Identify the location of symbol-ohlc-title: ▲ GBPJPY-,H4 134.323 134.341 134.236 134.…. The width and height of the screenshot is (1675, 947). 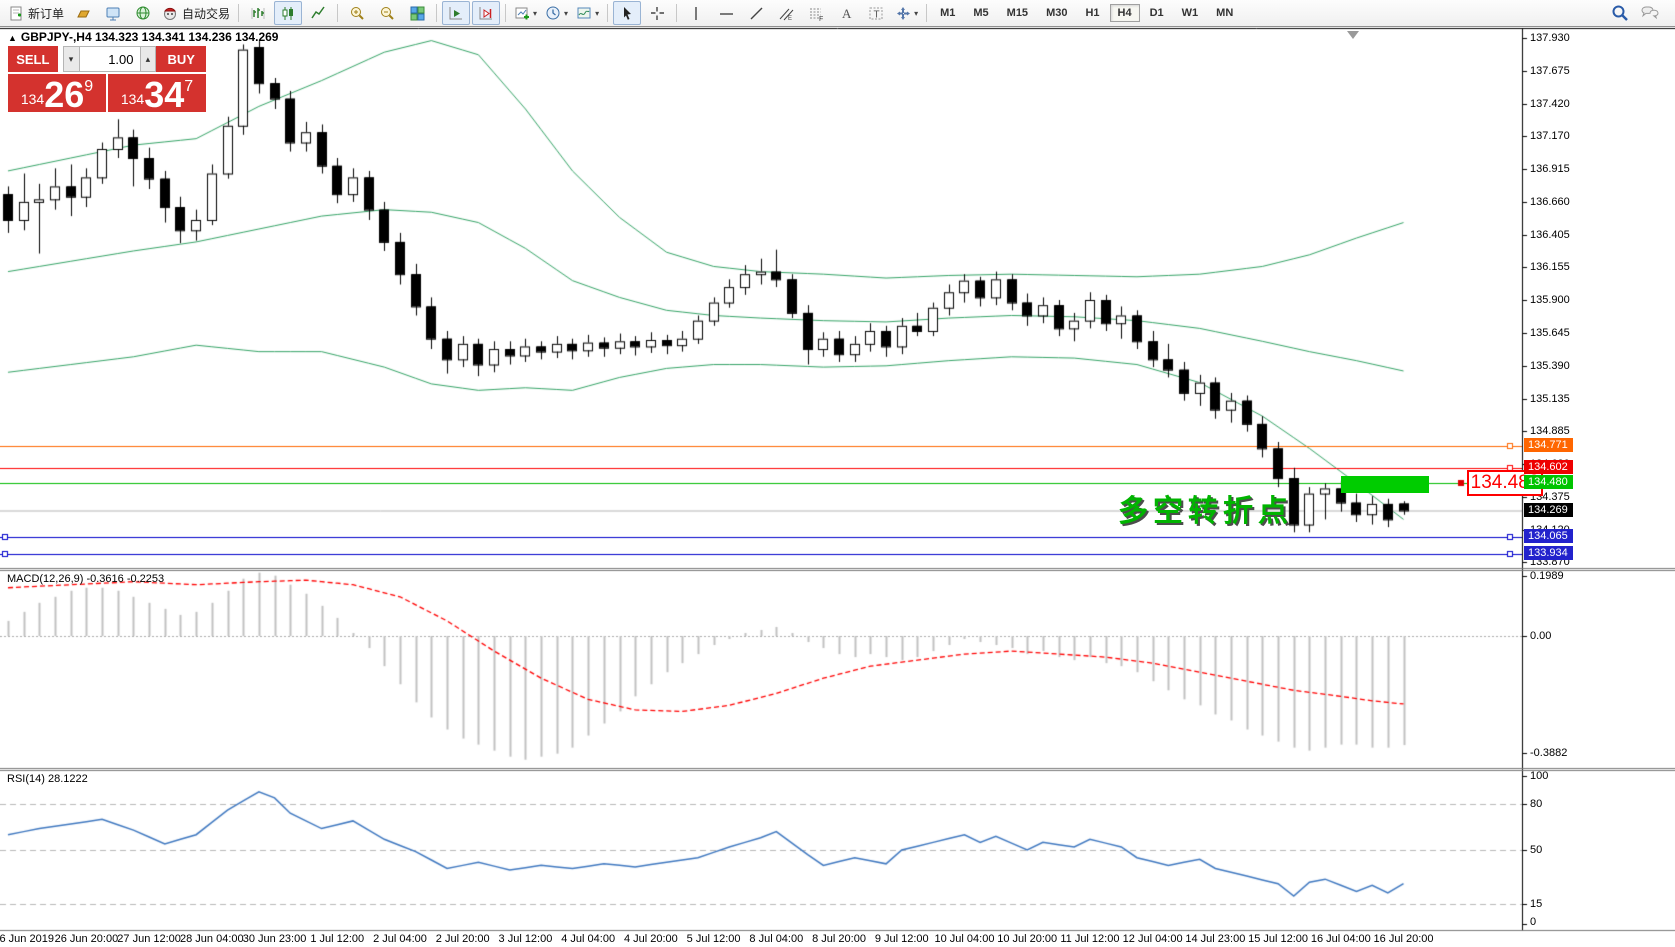
(143, 37).